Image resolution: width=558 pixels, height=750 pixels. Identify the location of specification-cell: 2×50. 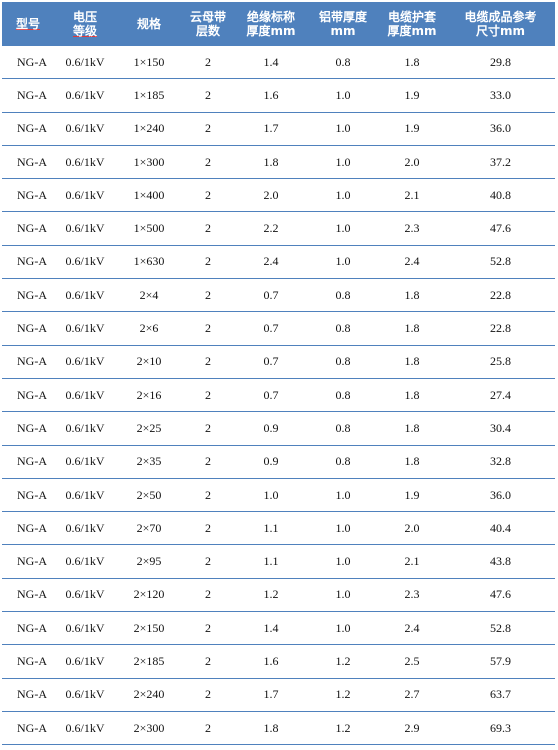
(149, 495).